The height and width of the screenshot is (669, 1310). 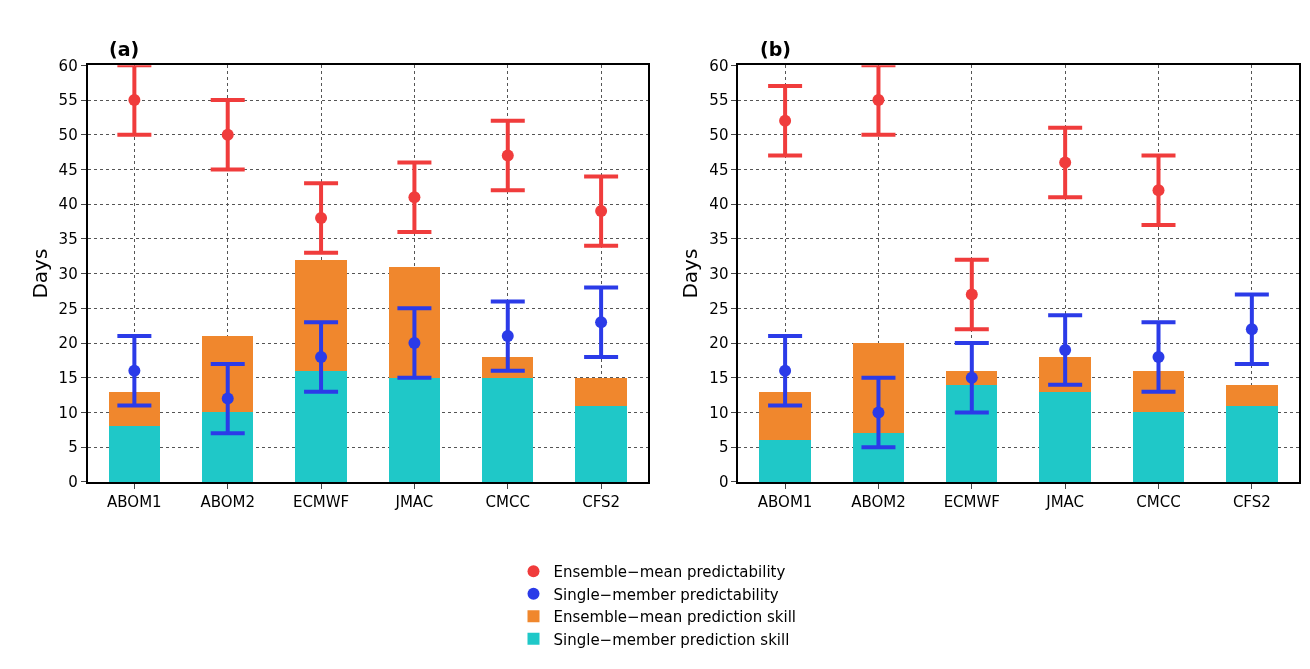 I want to click on chart-title: (a), so click(x=124, y=49).